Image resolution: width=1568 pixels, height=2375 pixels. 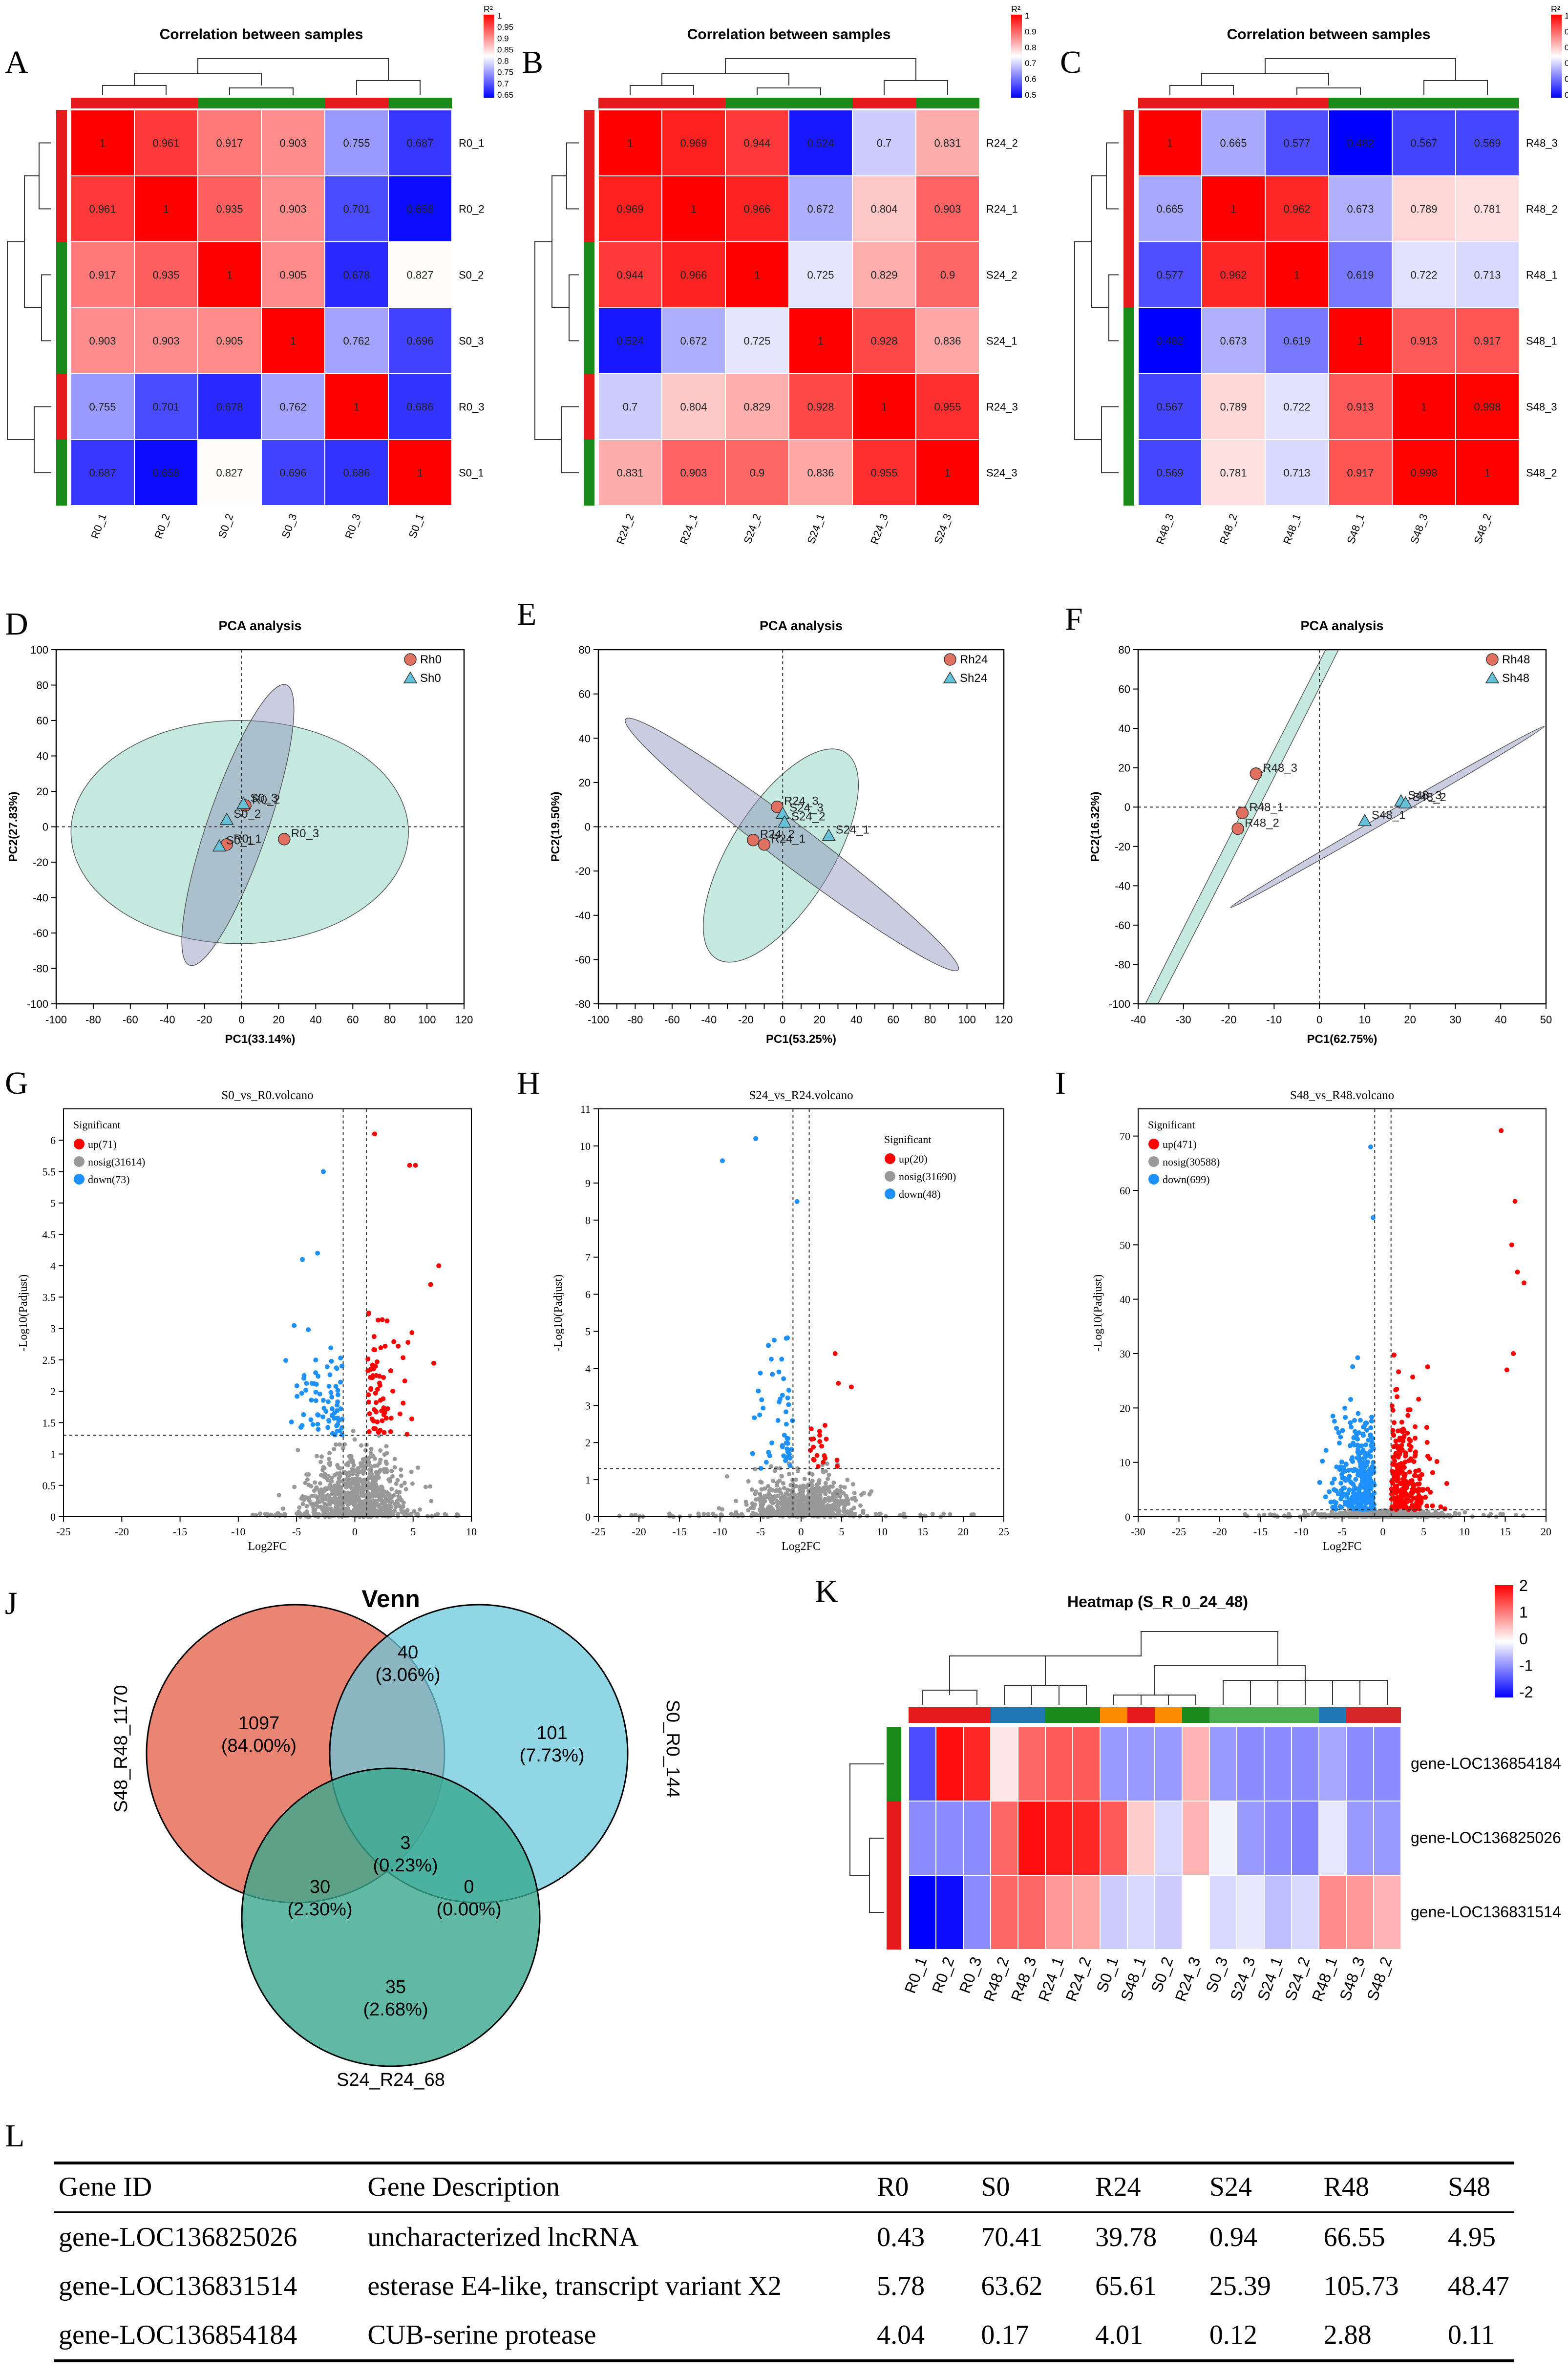 What do you see at coordinates (1012, 2237) in the screenshot?
I see `table-cell: 70.41` at bounding box center [1012, 2237].